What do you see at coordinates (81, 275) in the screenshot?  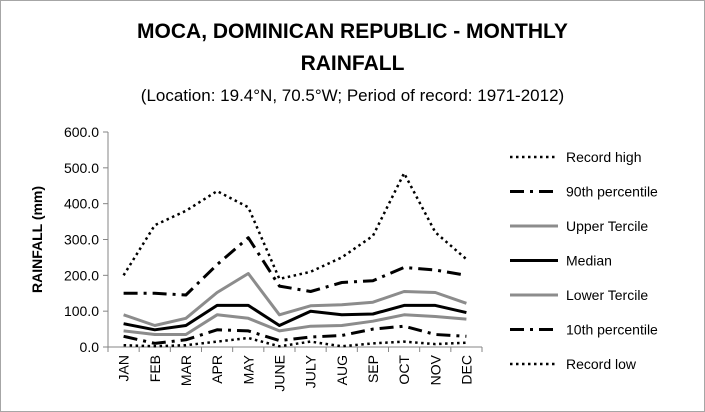 I see `y-tick-label: 200.0` at bounding box center [81, 275].